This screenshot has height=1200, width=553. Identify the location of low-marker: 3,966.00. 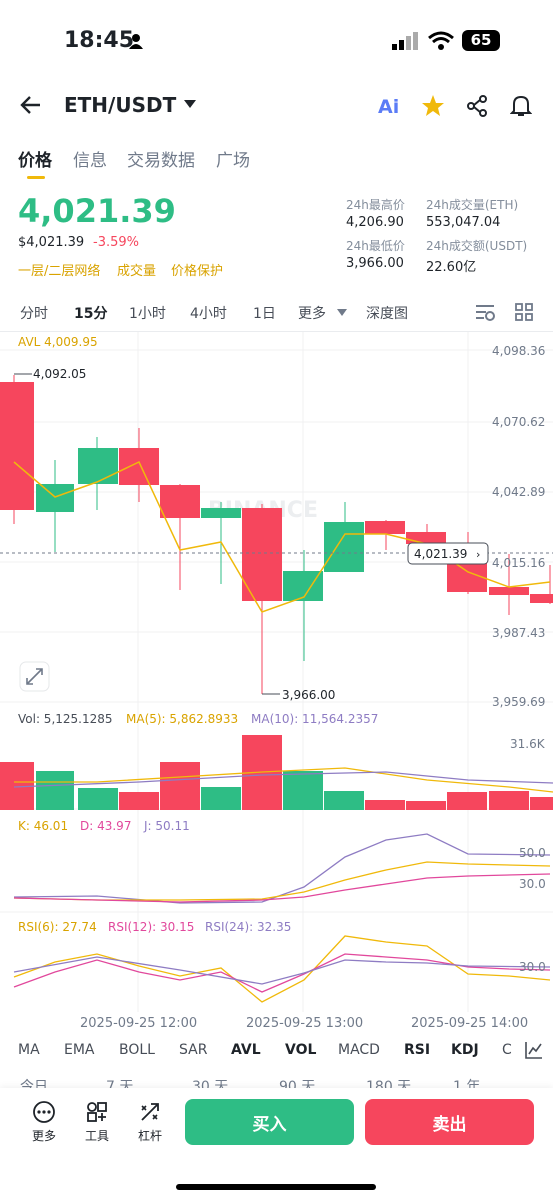
(308, 695).